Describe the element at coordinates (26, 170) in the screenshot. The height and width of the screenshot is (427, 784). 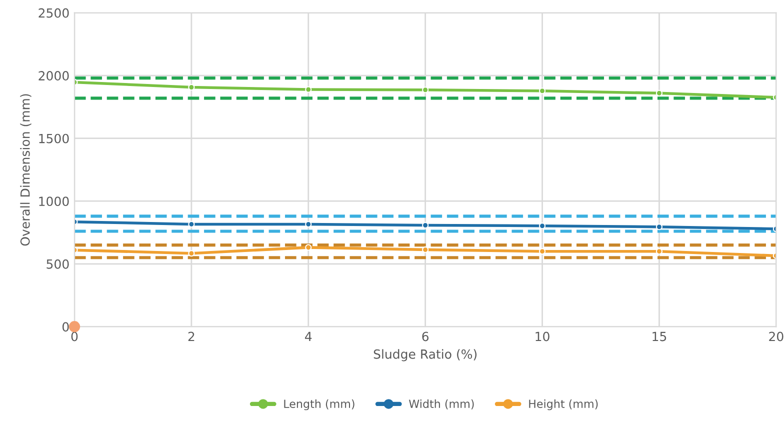
I see `y-axis-title: Overall Dimension (mm)` at that location.